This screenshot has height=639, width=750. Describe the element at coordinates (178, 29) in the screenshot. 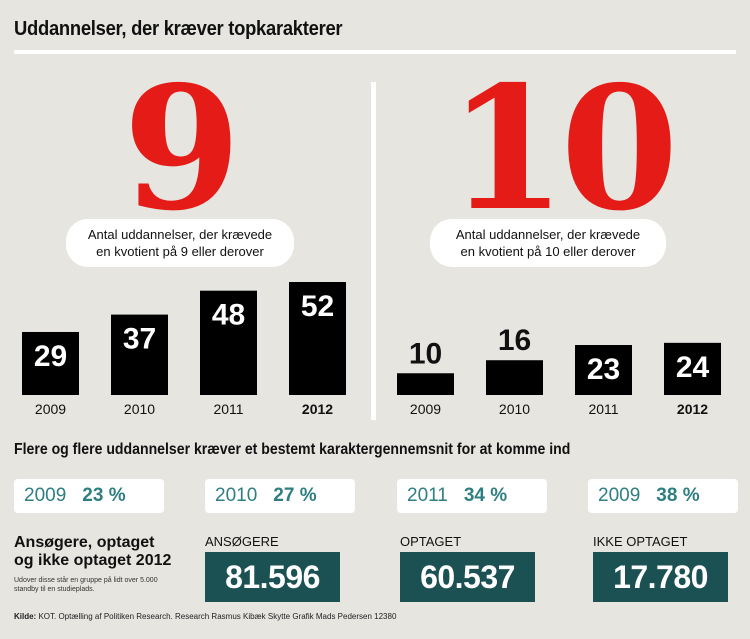

I see `page-title: Uddannelser, der kræver topkarakterer` at that location.